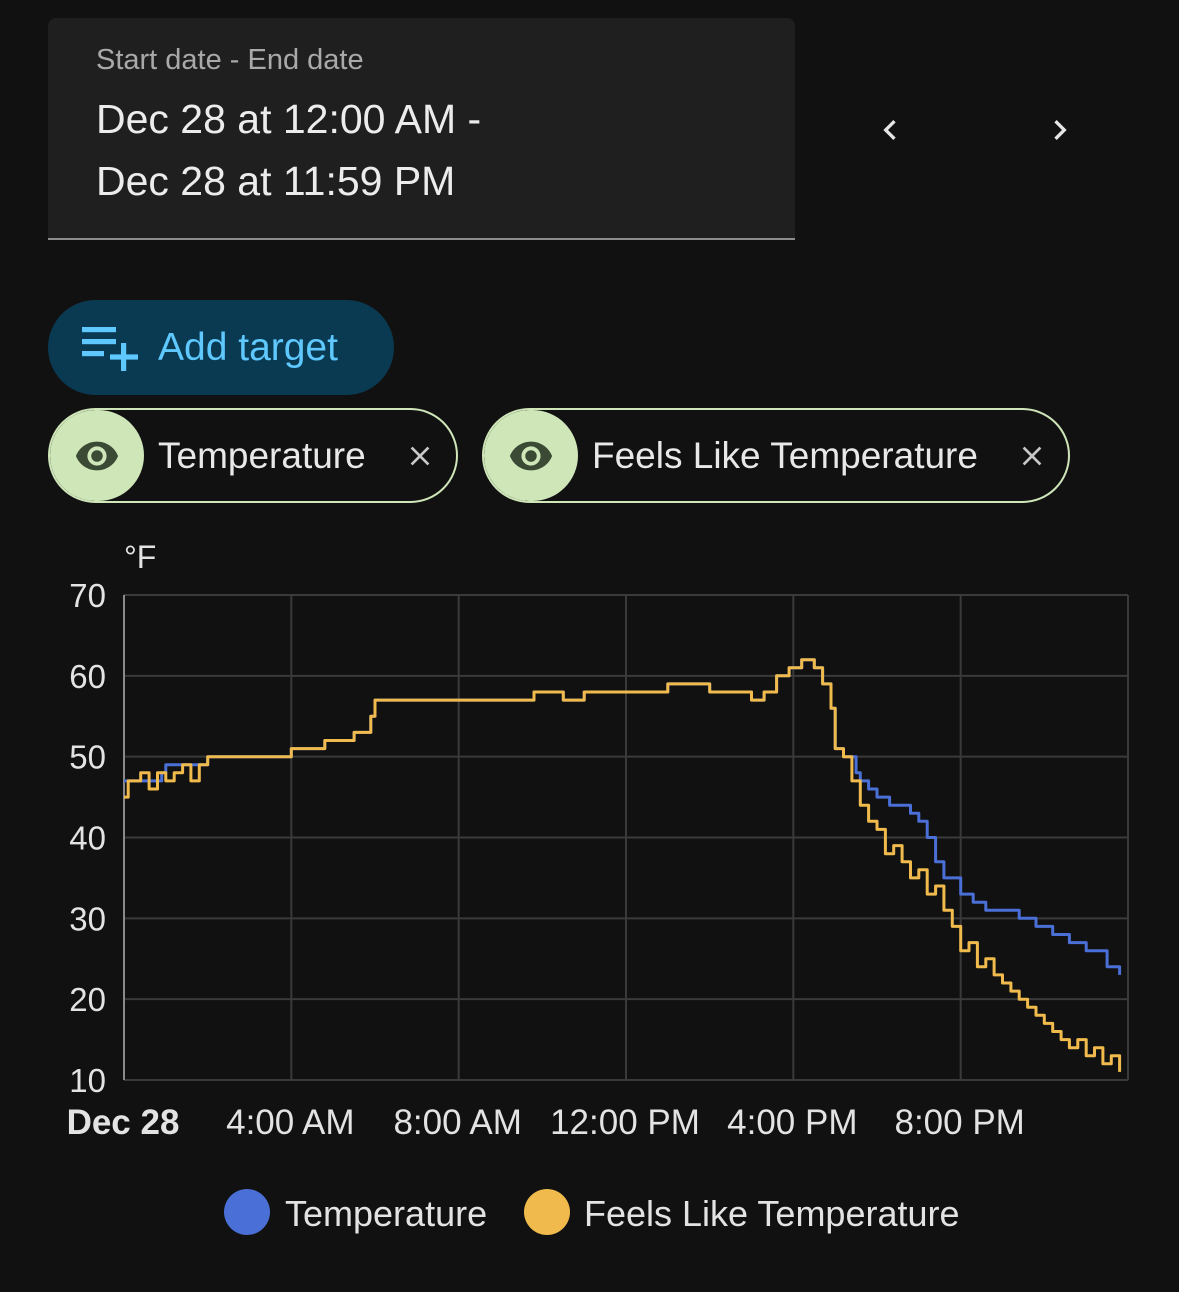 The image size is (1179, 1292). Describe the element at coordinates (772, 1213) in the screenshot. I see `legend-label-feels-like: Feels Like Temperature` at that location.